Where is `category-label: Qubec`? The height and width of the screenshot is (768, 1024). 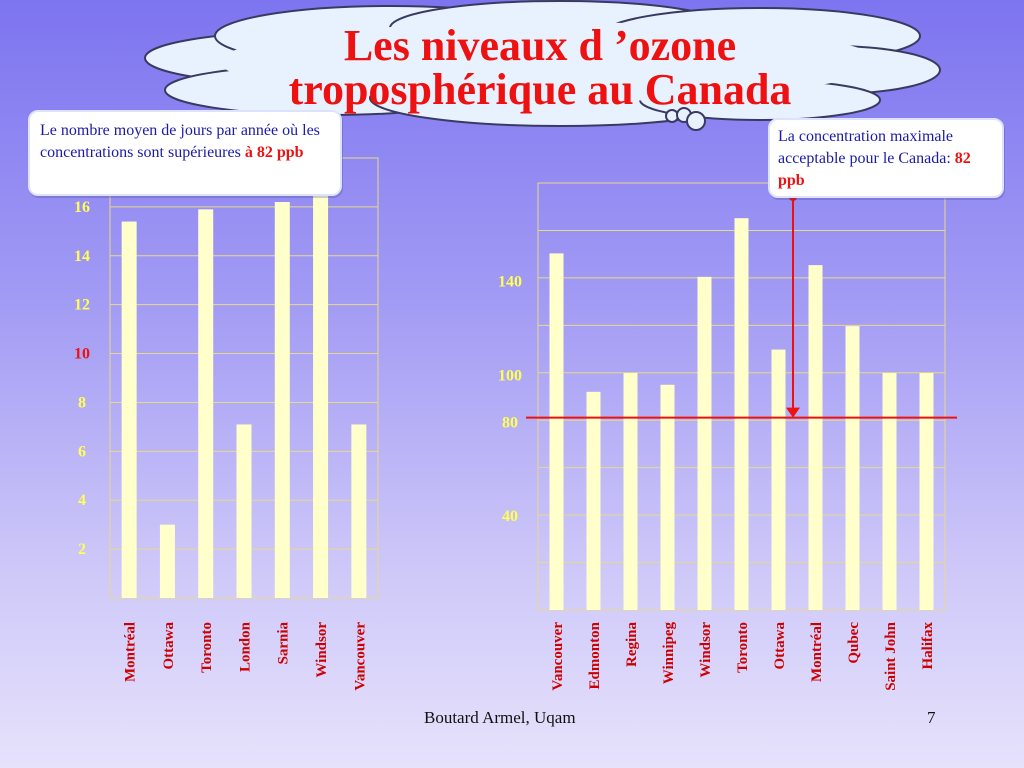
category-label: Qubec is located at coordinates (854, 643).